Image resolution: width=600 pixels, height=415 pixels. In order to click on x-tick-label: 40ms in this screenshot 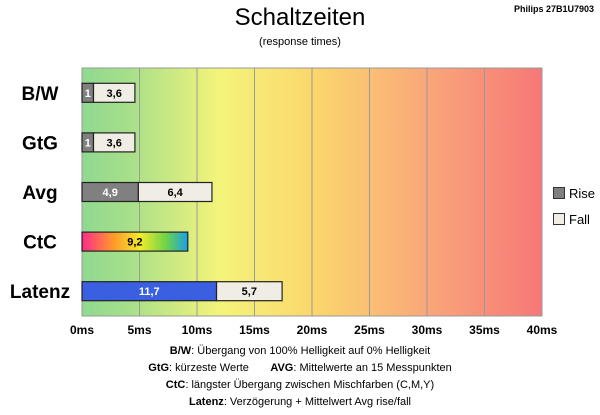, I will do `click(542, 330)`.